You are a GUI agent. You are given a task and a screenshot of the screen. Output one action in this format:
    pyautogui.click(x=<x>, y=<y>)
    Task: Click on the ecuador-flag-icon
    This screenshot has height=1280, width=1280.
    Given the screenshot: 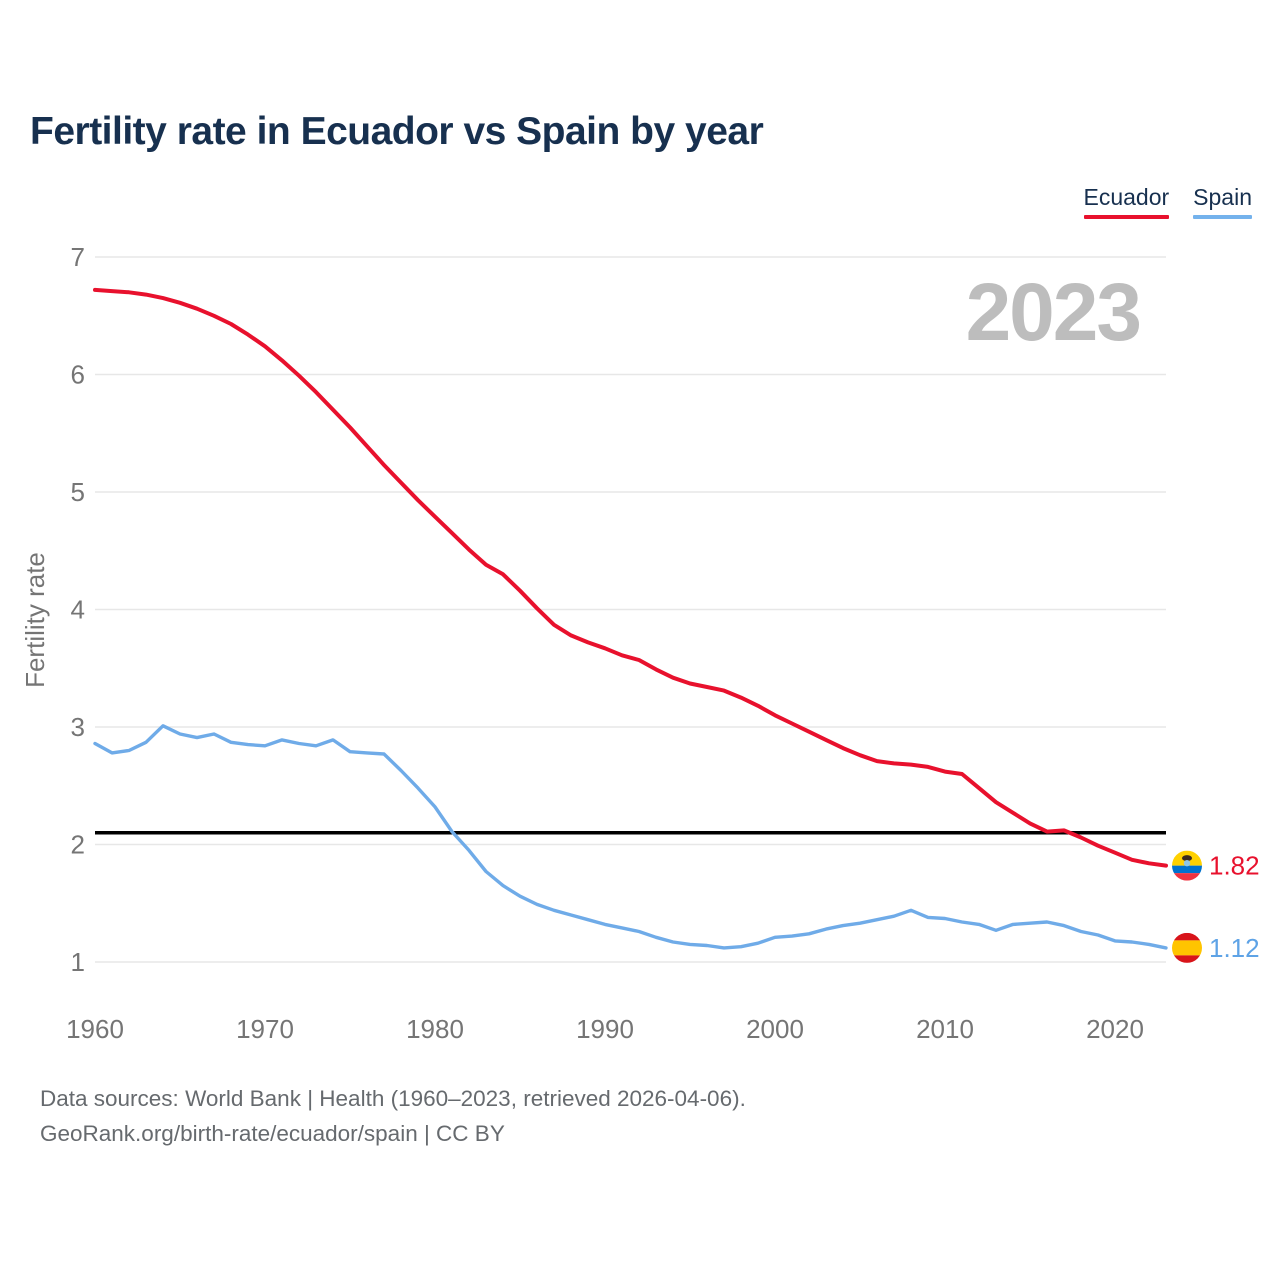 What is the action you would take?
    pyautogui.click(x=1187, y=865)
    